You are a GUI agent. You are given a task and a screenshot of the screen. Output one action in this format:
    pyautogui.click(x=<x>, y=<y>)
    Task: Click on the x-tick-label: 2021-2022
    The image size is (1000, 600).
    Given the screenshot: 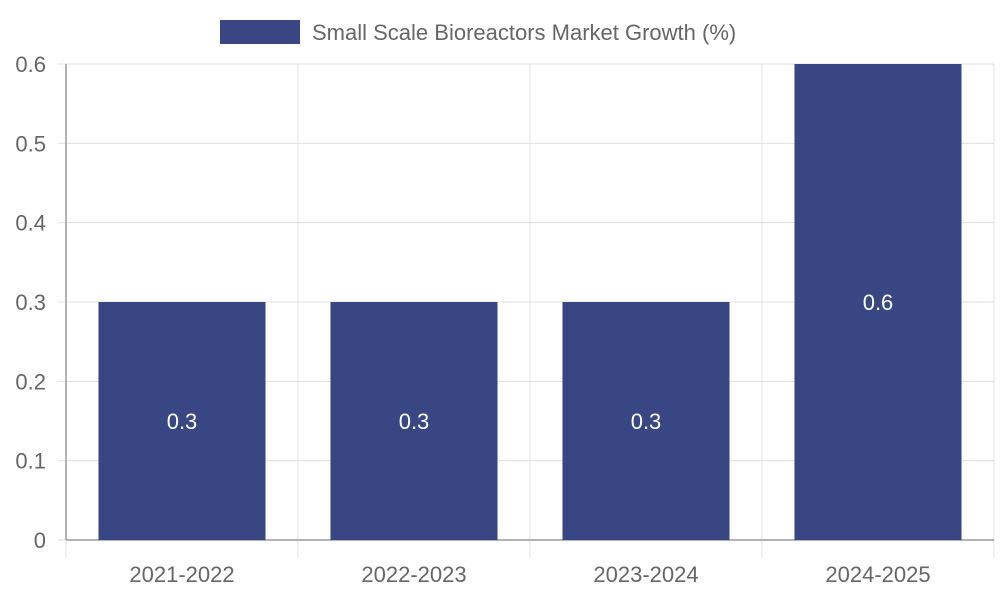 What is the action you would take?
    pyautogui.click(x=181, y=574)
    